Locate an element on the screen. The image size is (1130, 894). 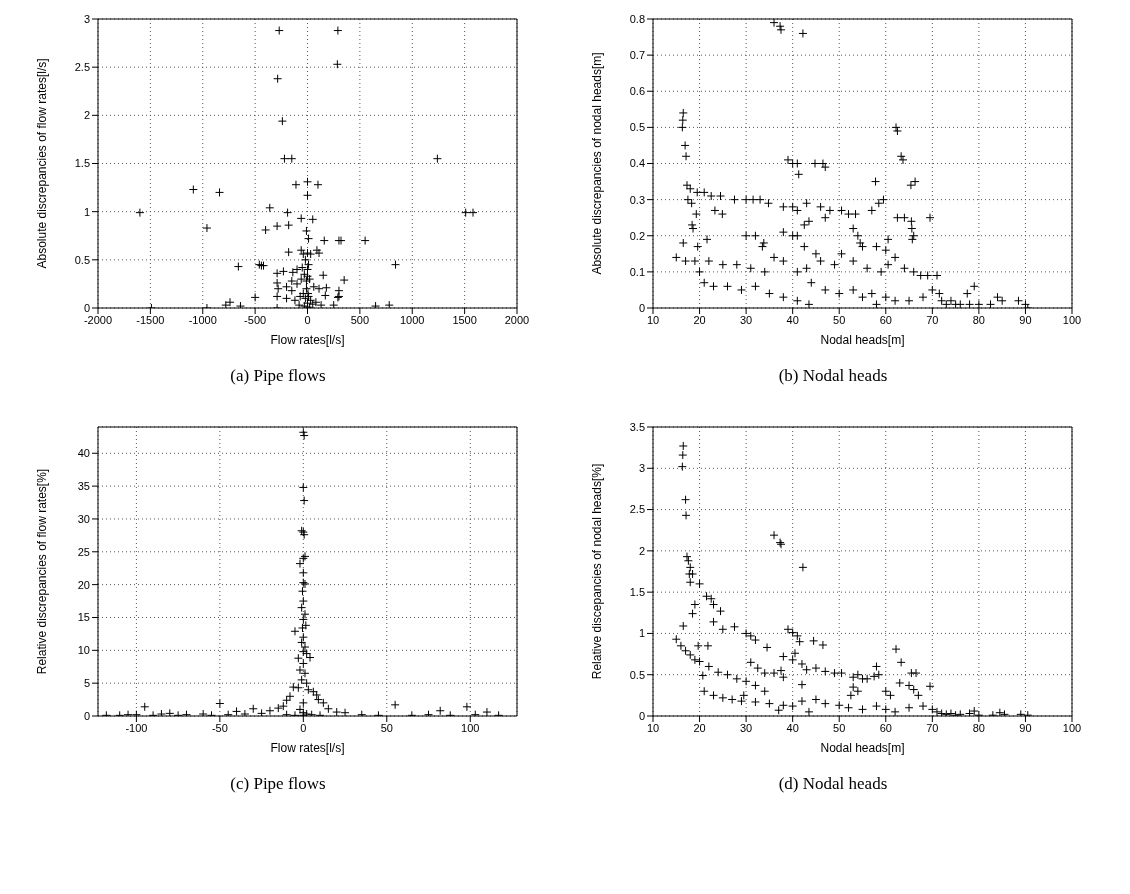
y-tick-label: 35 is located at coordinates (83, 486).